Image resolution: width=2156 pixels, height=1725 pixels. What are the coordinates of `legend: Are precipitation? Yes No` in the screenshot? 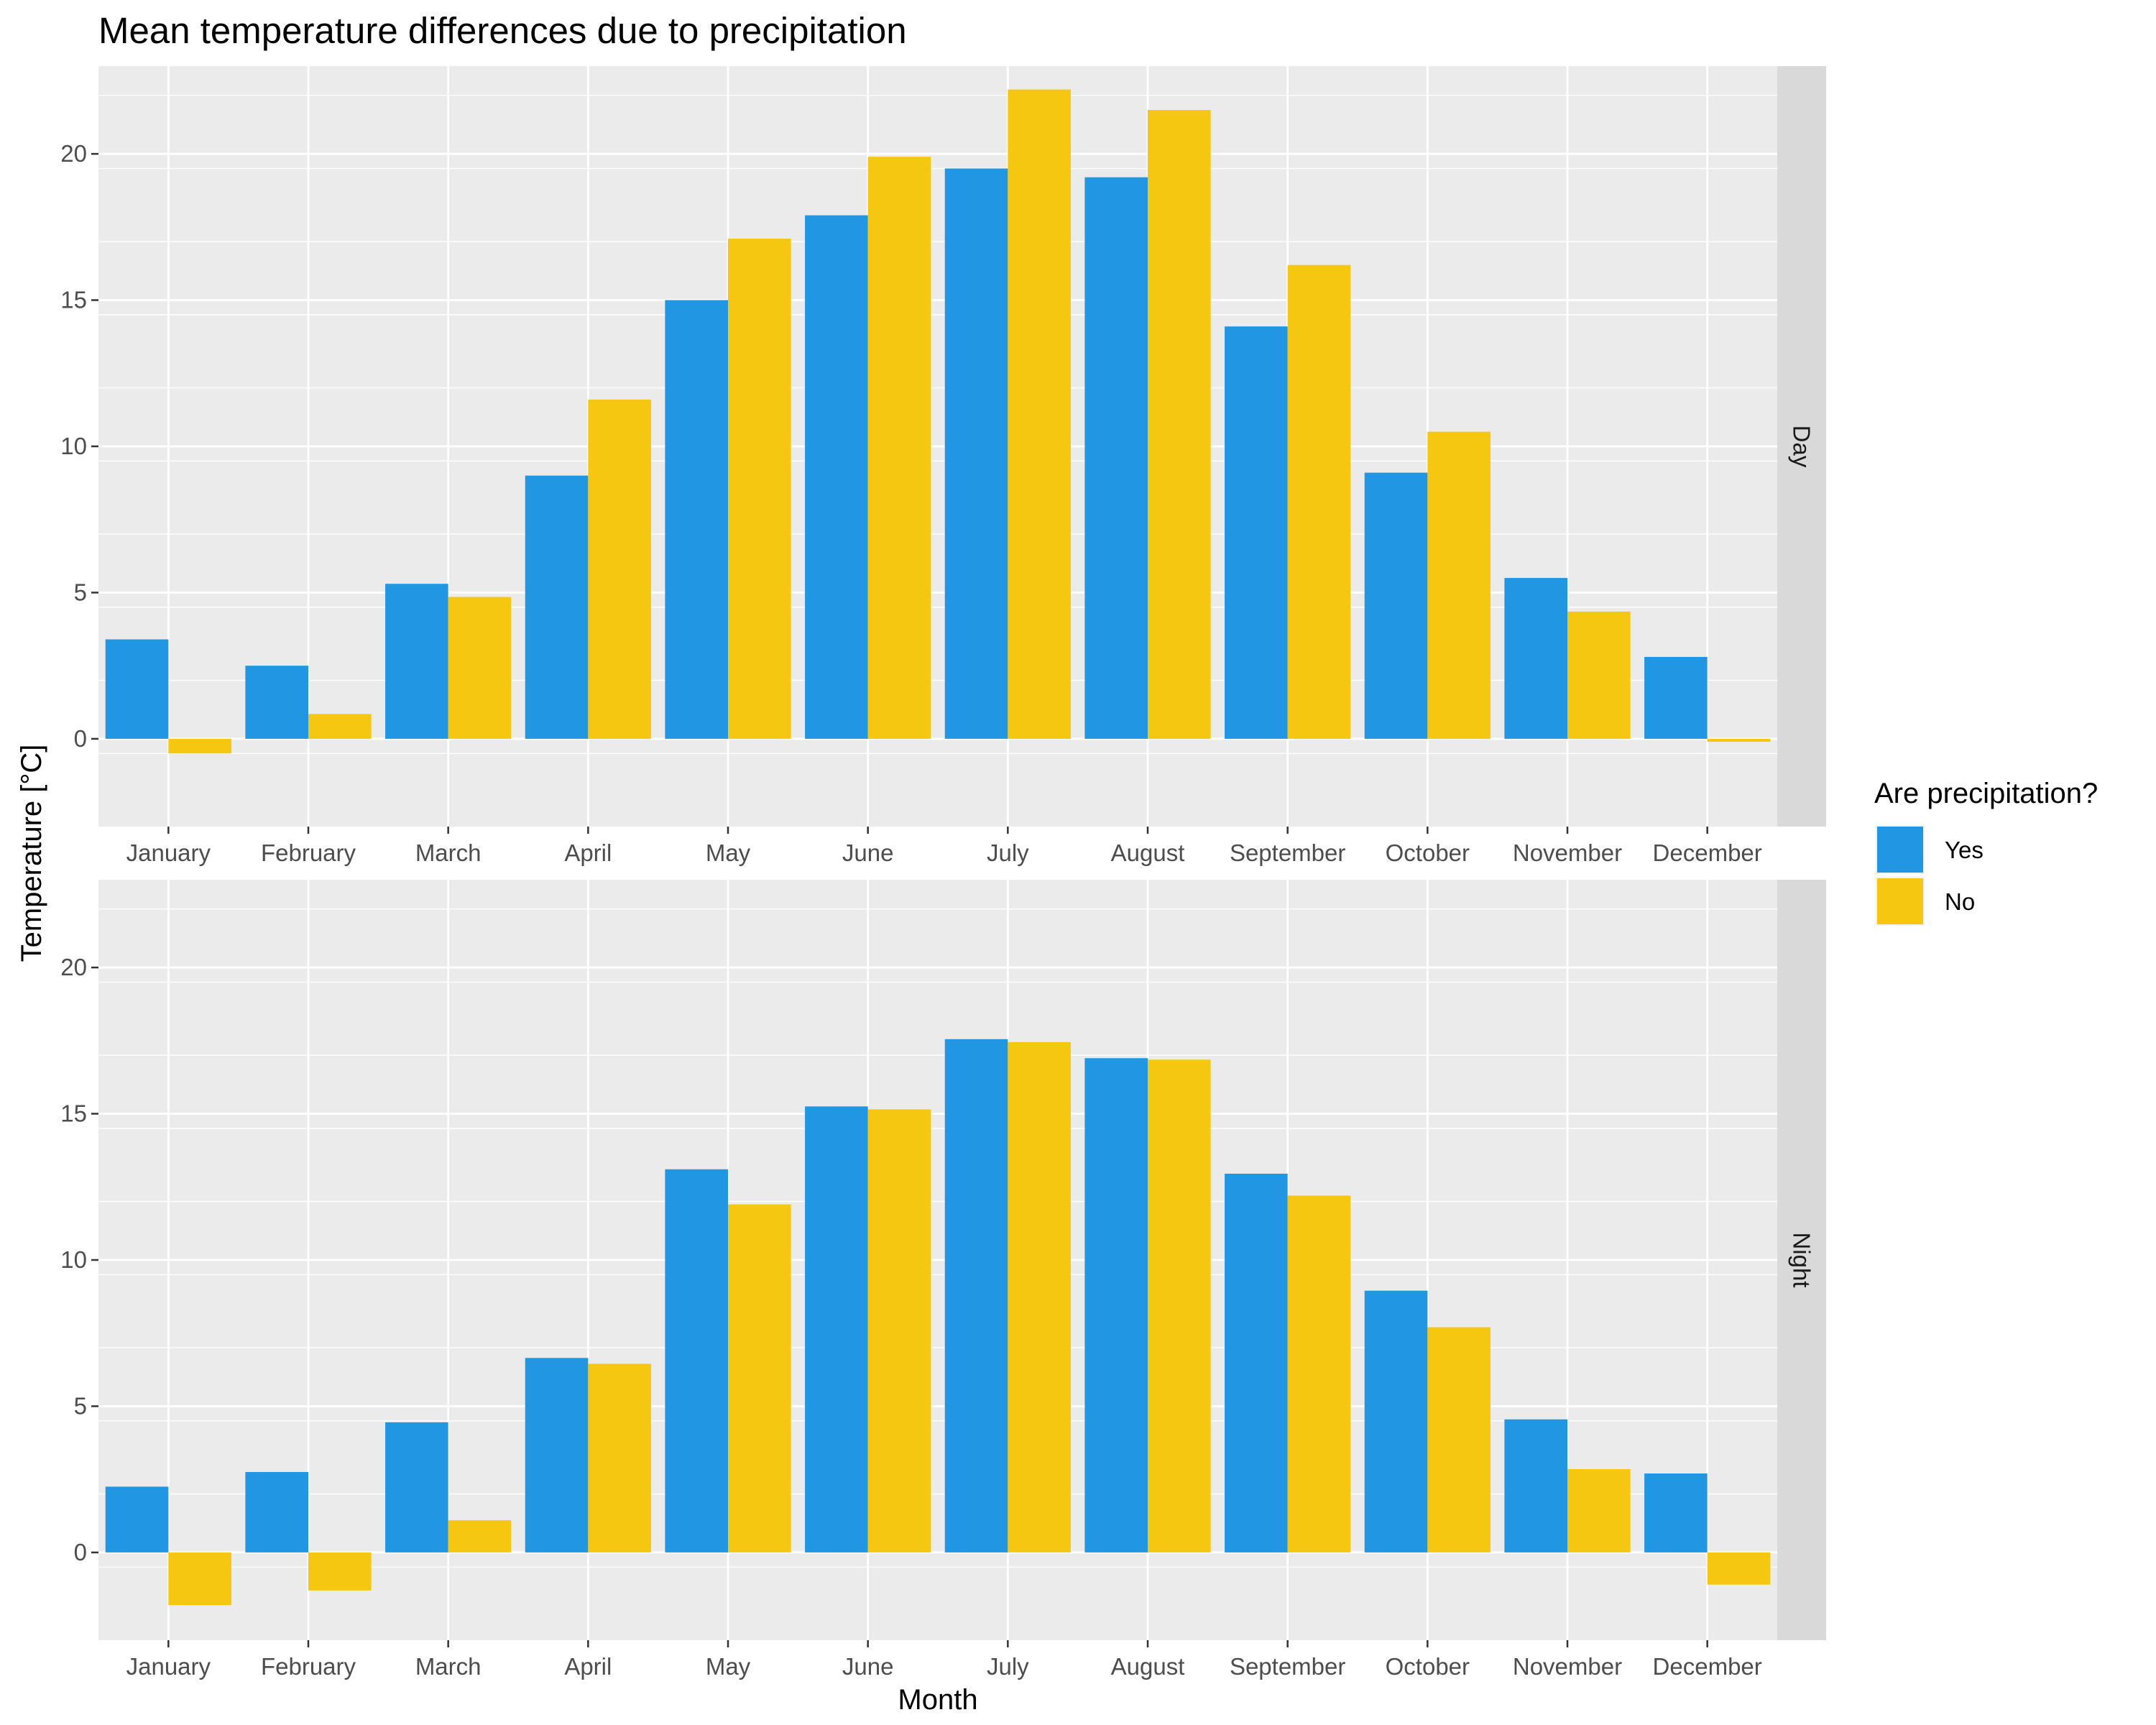 It's located at (1986, 852).